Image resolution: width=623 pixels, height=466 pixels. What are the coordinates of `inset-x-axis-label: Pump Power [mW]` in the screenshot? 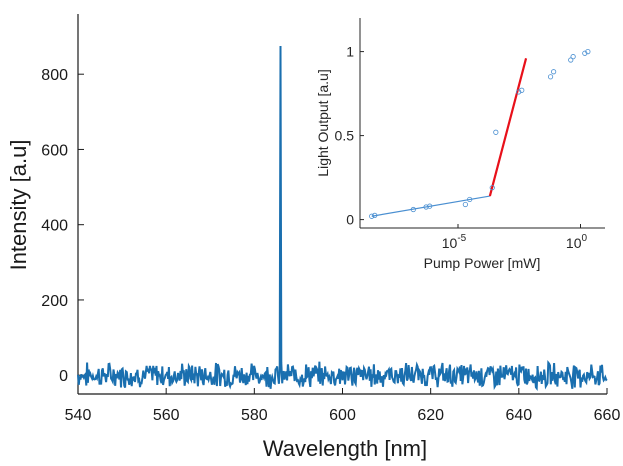 It's located at (482, 263).